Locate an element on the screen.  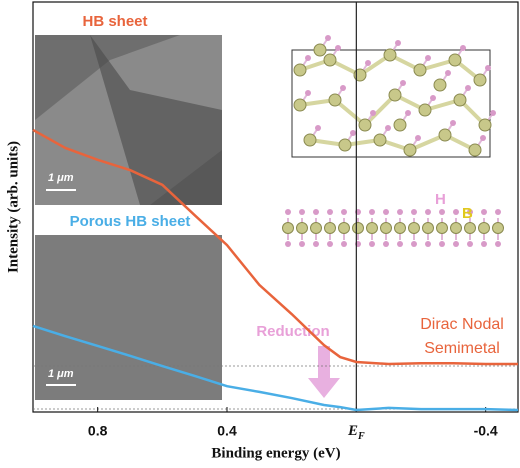
x-tick-label: EF is located at coordinates (356, 432).